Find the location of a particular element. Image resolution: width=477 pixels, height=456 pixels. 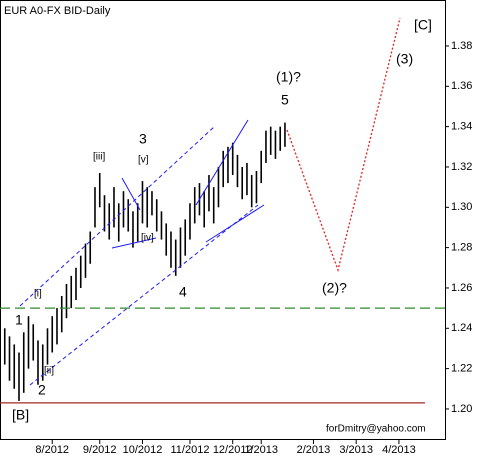

annotation: [iii] is located at coordinates (99, 157).